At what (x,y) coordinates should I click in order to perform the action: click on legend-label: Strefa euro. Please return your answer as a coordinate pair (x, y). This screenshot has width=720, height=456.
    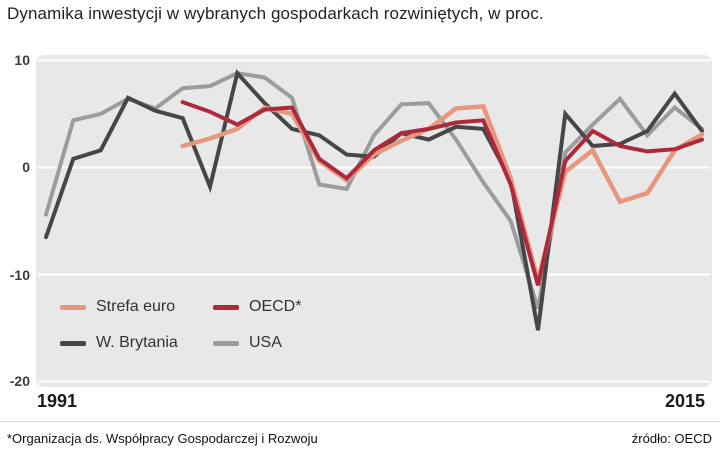
    Looking at the image, I should click on (136, 306).